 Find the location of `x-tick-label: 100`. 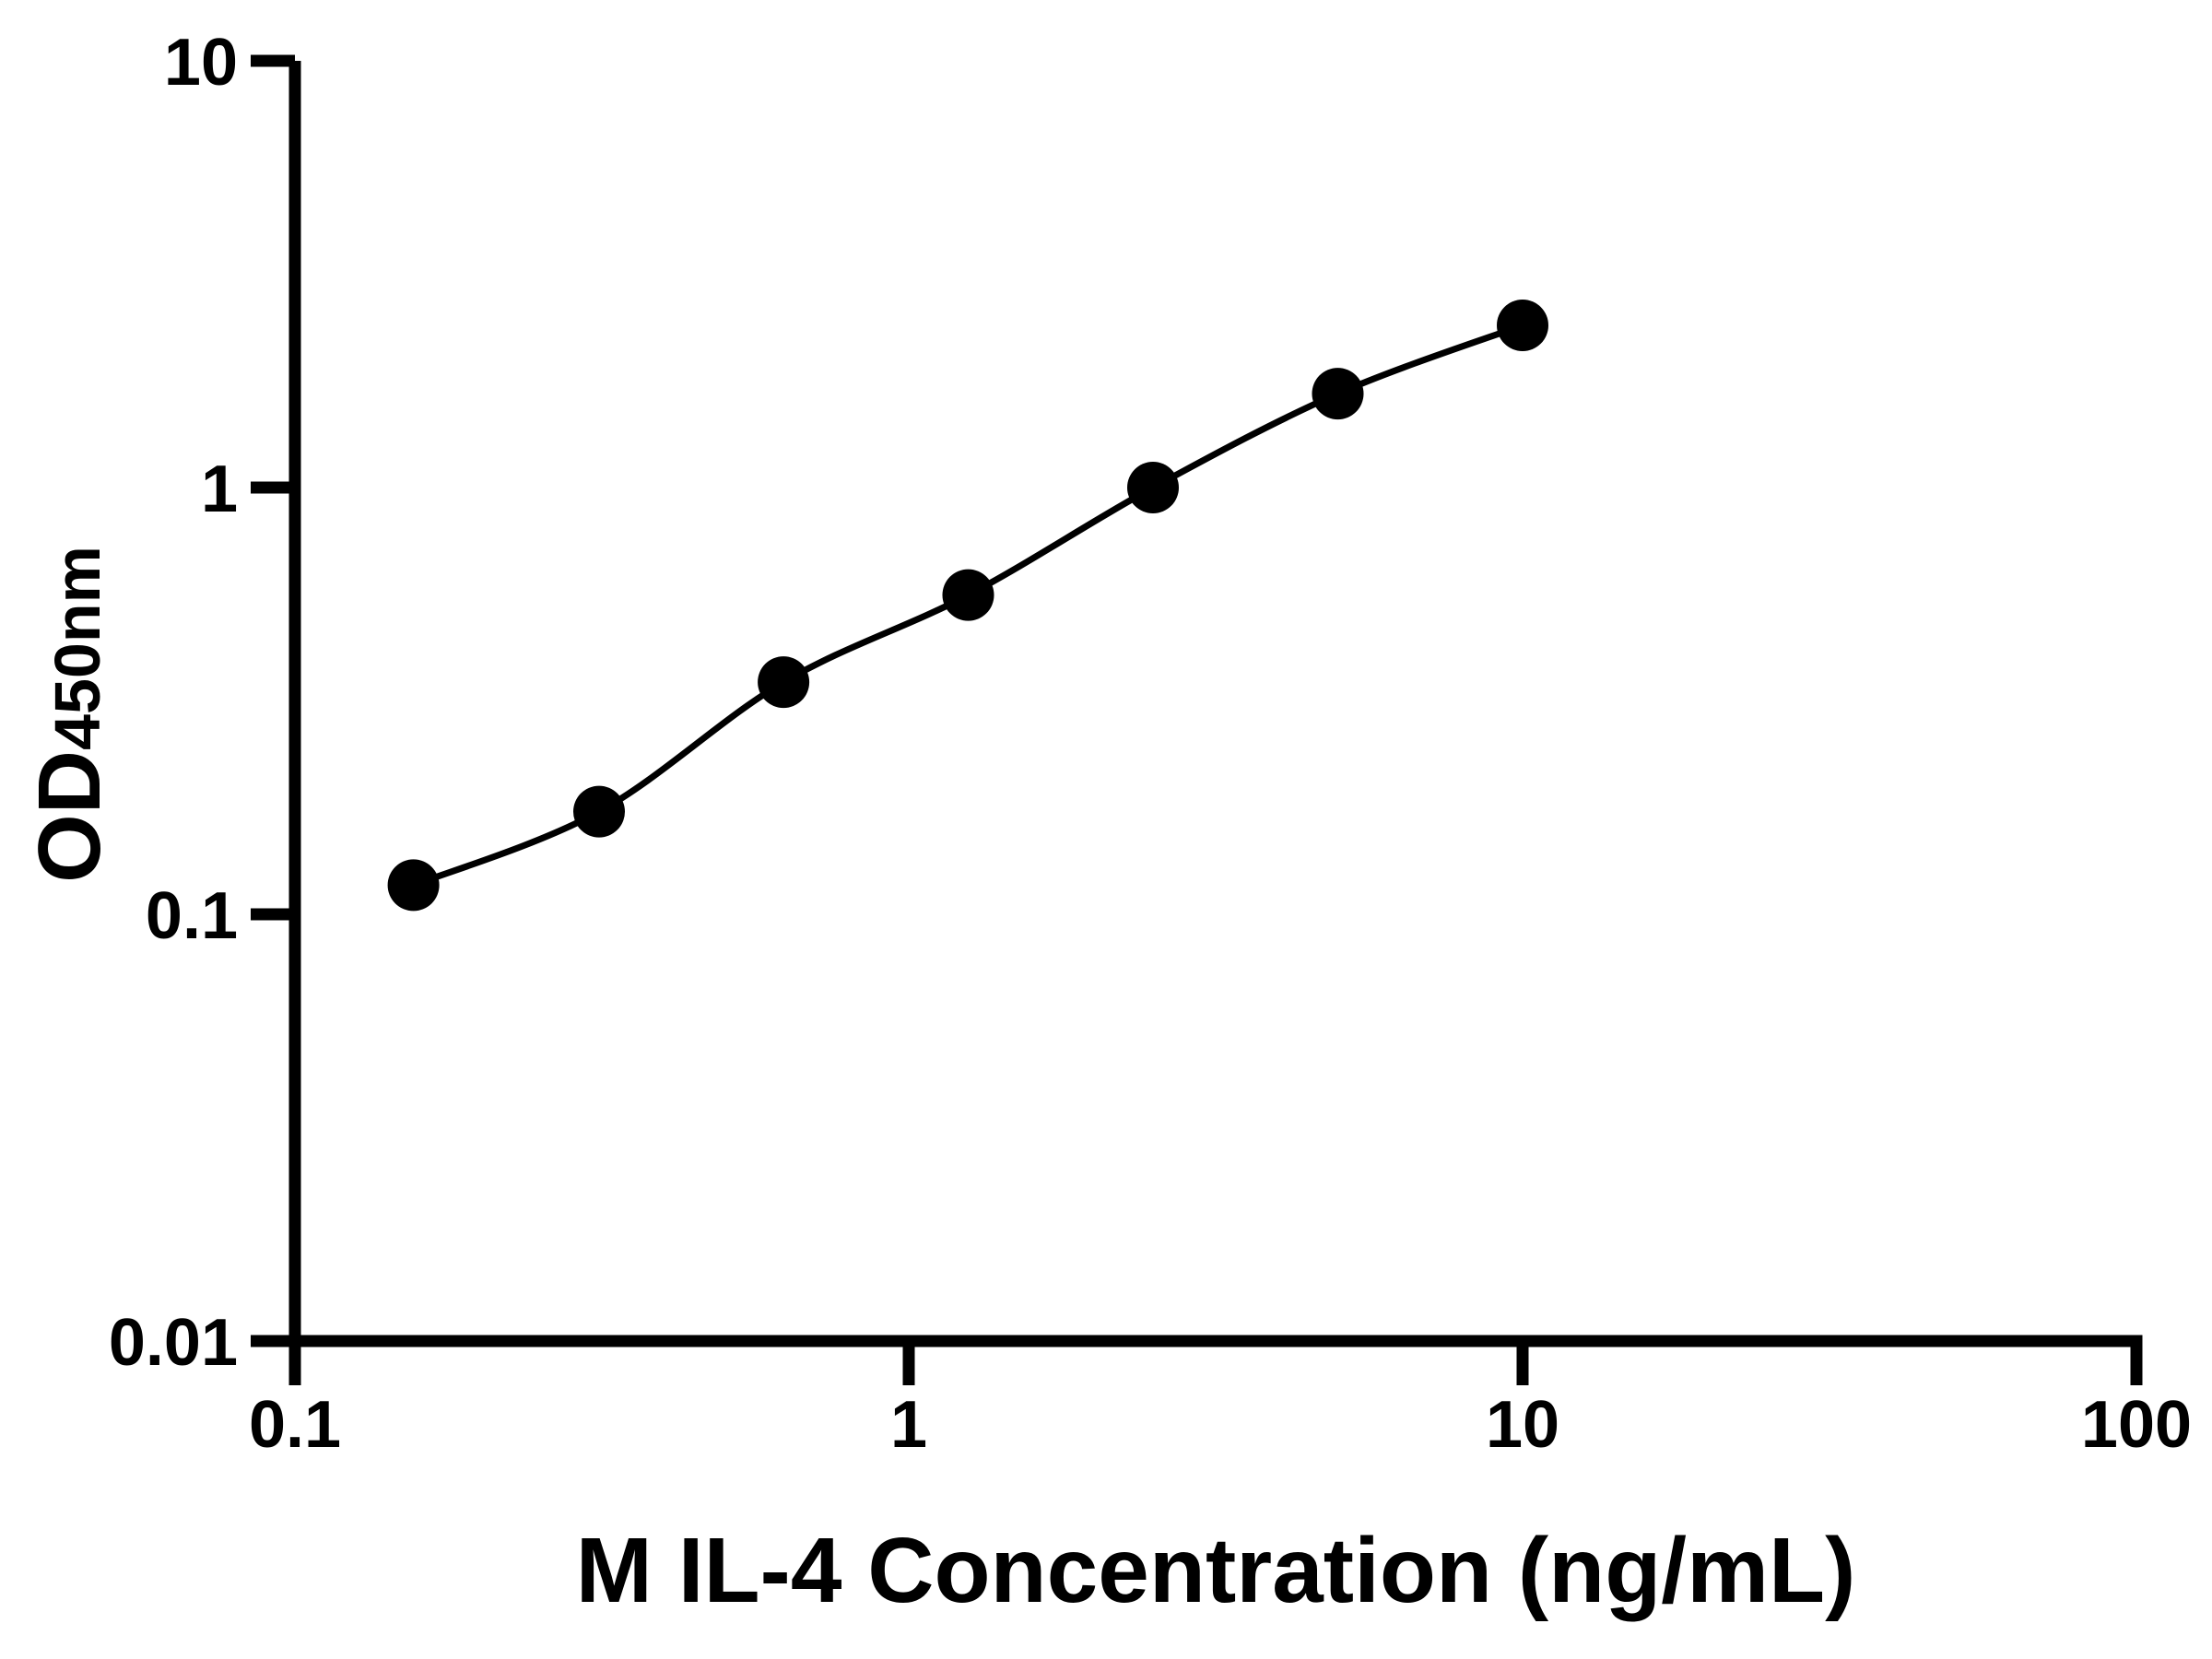

x-tick-label: 100 is located at coordinates (2136, 1425).